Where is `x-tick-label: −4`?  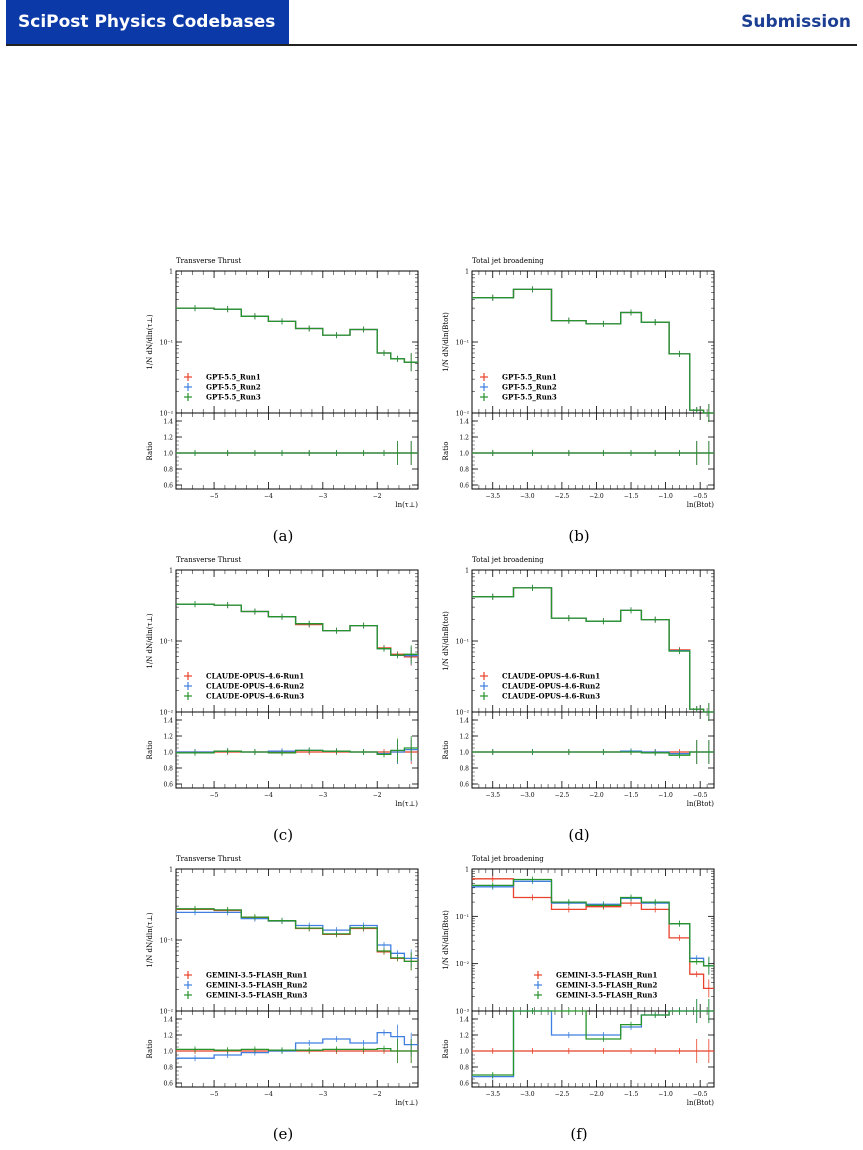 x-tick-label: −4 is located at coordinates (268, 496).